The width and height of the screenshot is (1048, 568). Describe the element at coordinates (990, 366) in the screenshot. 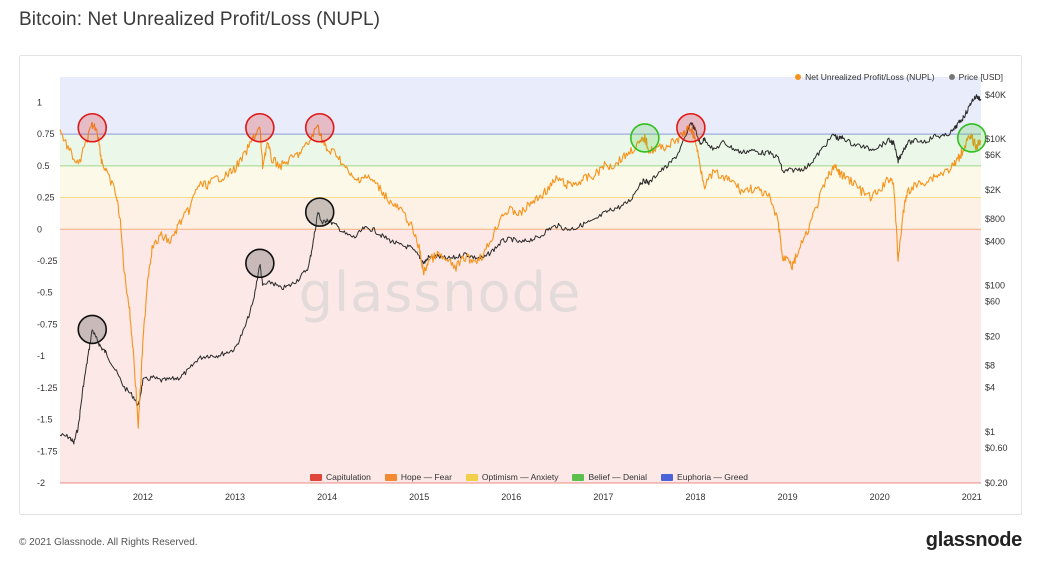

I see `y-right-tick-label: $8` at that location.